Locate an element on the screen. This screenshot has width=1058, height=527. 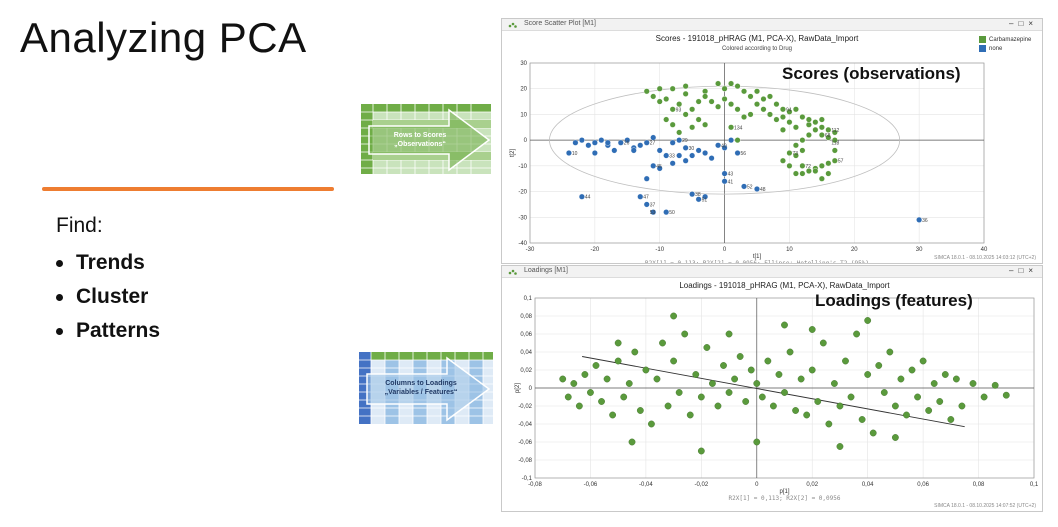
x-tick-label: -0,06 is located at coordinates (591, 485).